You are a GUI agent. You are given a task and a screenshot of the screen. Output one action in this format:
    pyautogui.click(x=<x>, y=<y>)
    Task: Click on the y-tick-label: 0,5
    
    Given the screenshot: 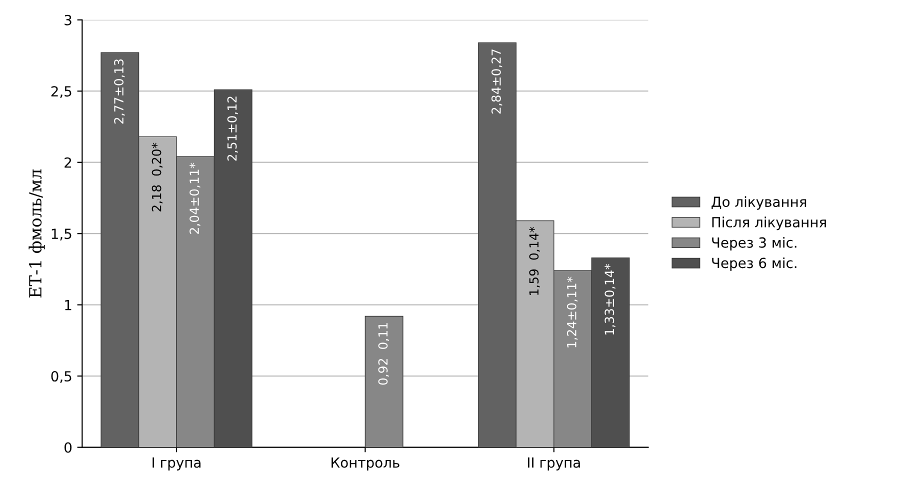 What is the action you would take?
    pyautogui.click(x=61, y=377)
    